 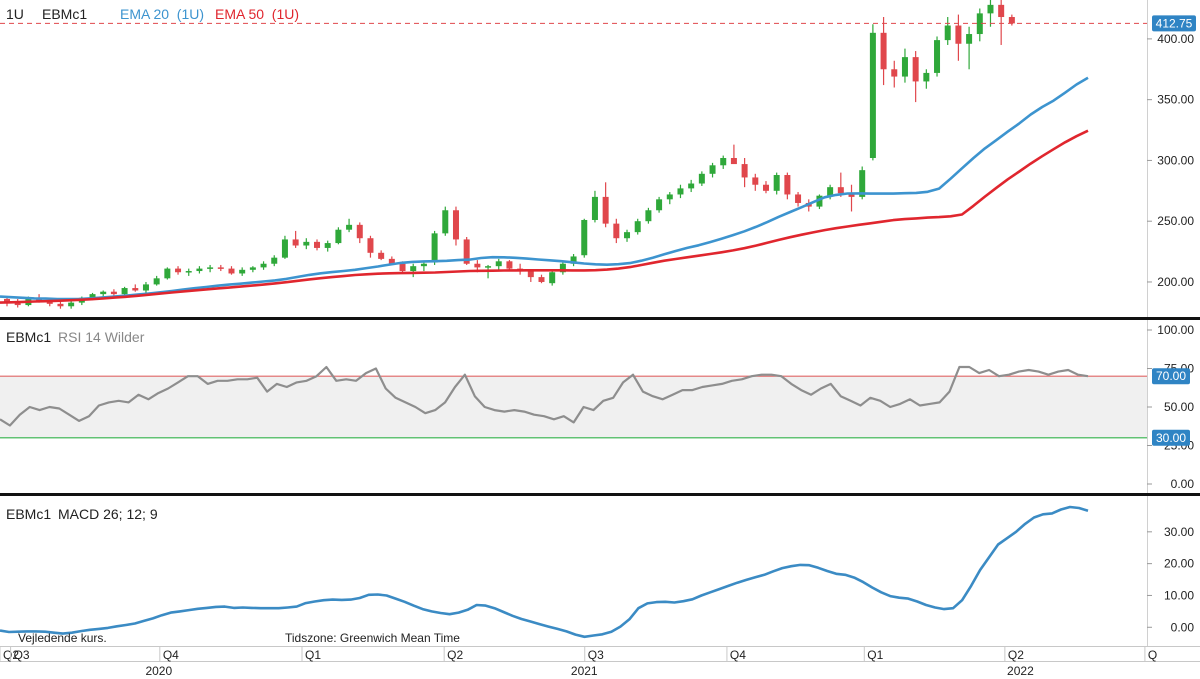 I want to click on year-label: 2021, so click(x=584, y=671).